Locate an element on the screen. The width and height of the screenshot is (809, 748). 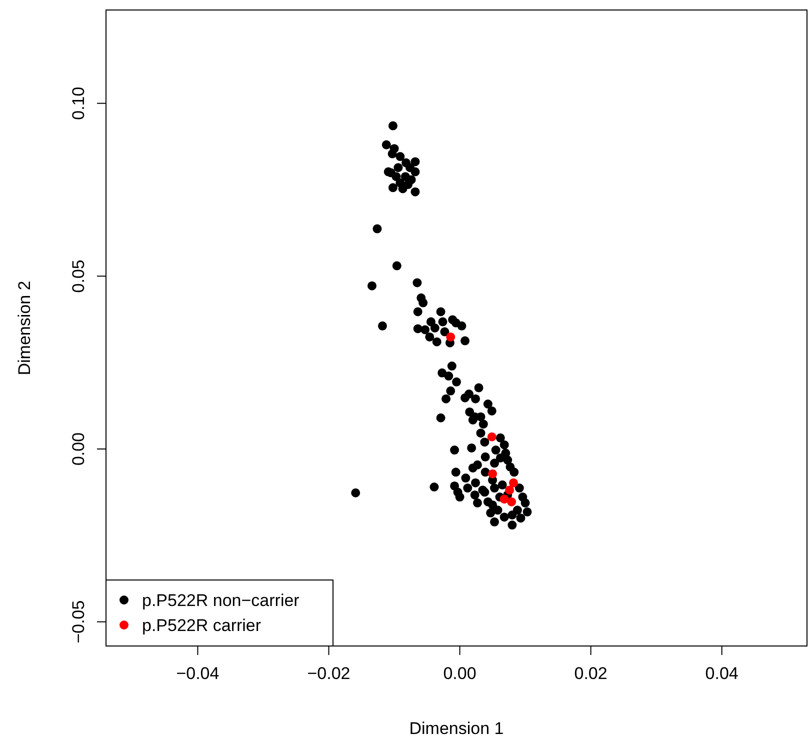
x-tick-label: −0.02 is located at coordinates (328, 673).